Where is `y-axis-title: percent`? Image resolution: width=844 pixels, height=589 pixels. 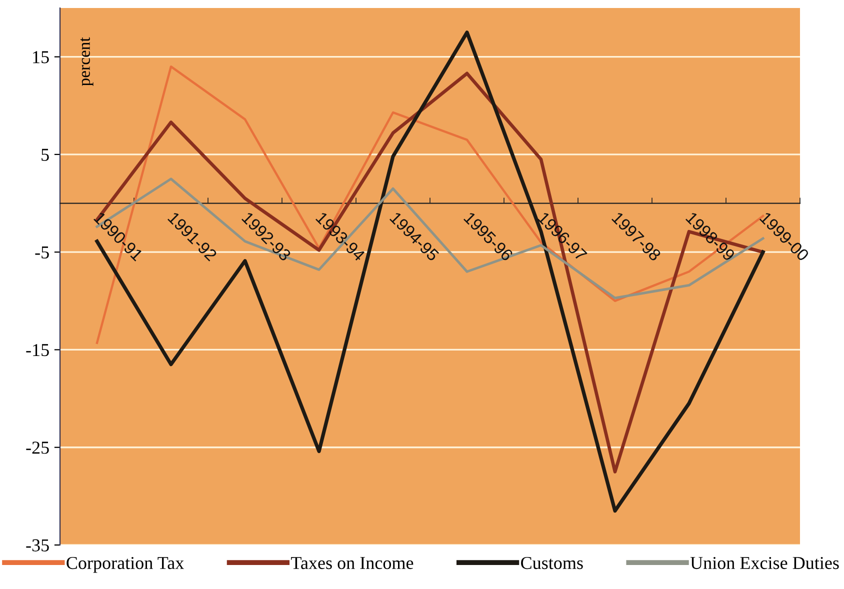 y-axis-title: percent is located at coordinates (87, 61).